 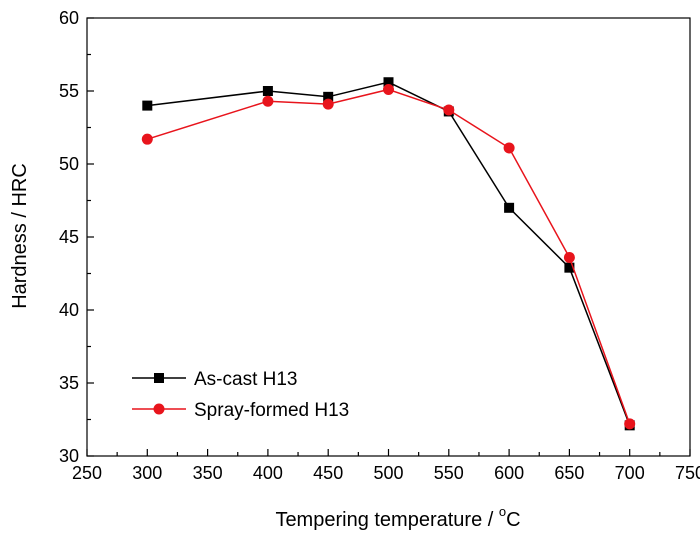 What do you see at coordinates (69, 164) in the screenshot?
I see `y-tick-label: 50` at bounding box center [69, 164].